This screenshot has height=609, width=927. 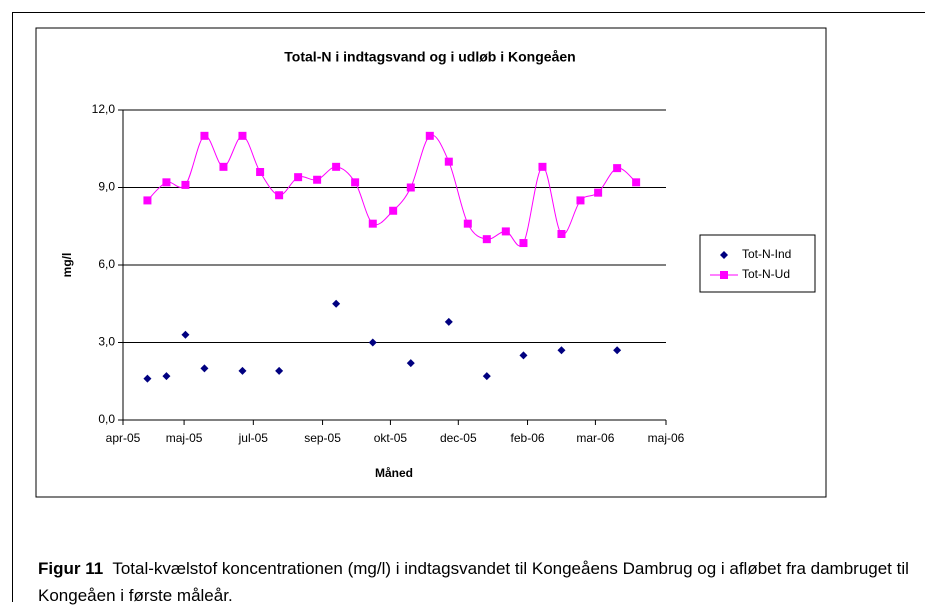 I want to click on legend-label: Tot-N-Ud, so click(x=766, y=274).